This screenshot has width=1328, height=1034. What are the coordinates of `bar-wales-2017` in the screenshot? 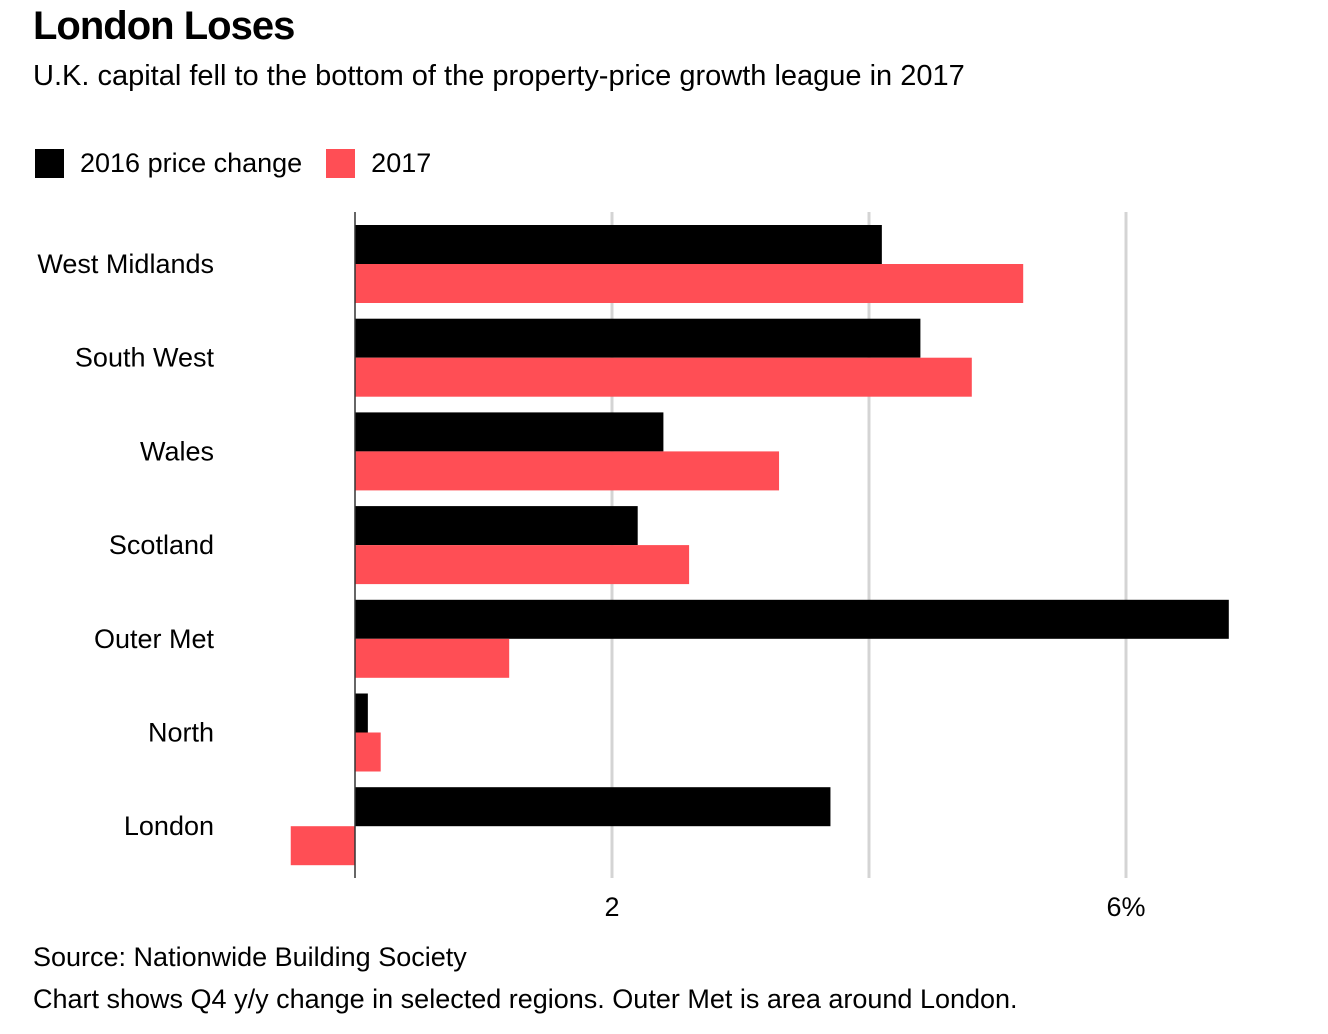 It's located at (567, 471).